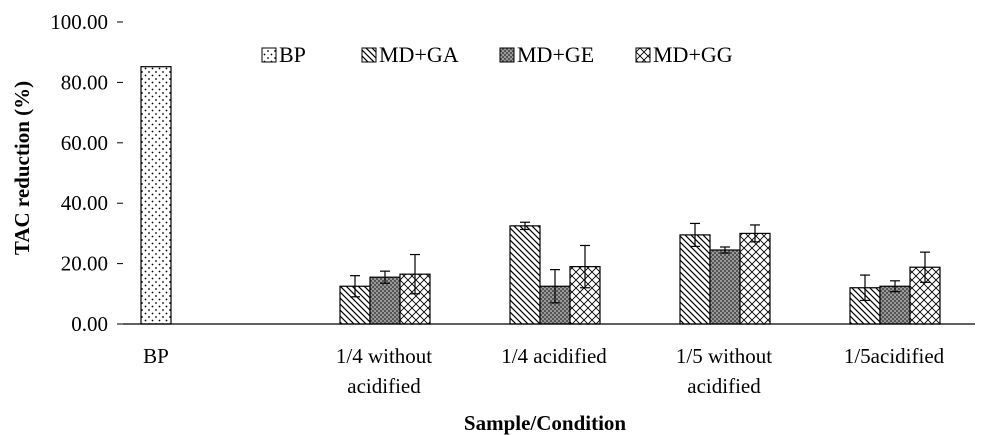 Image resolution: width=984 pixels, height=435 pixels. I want to click on x-category-label: 1/5acidified, so click(894, 356).